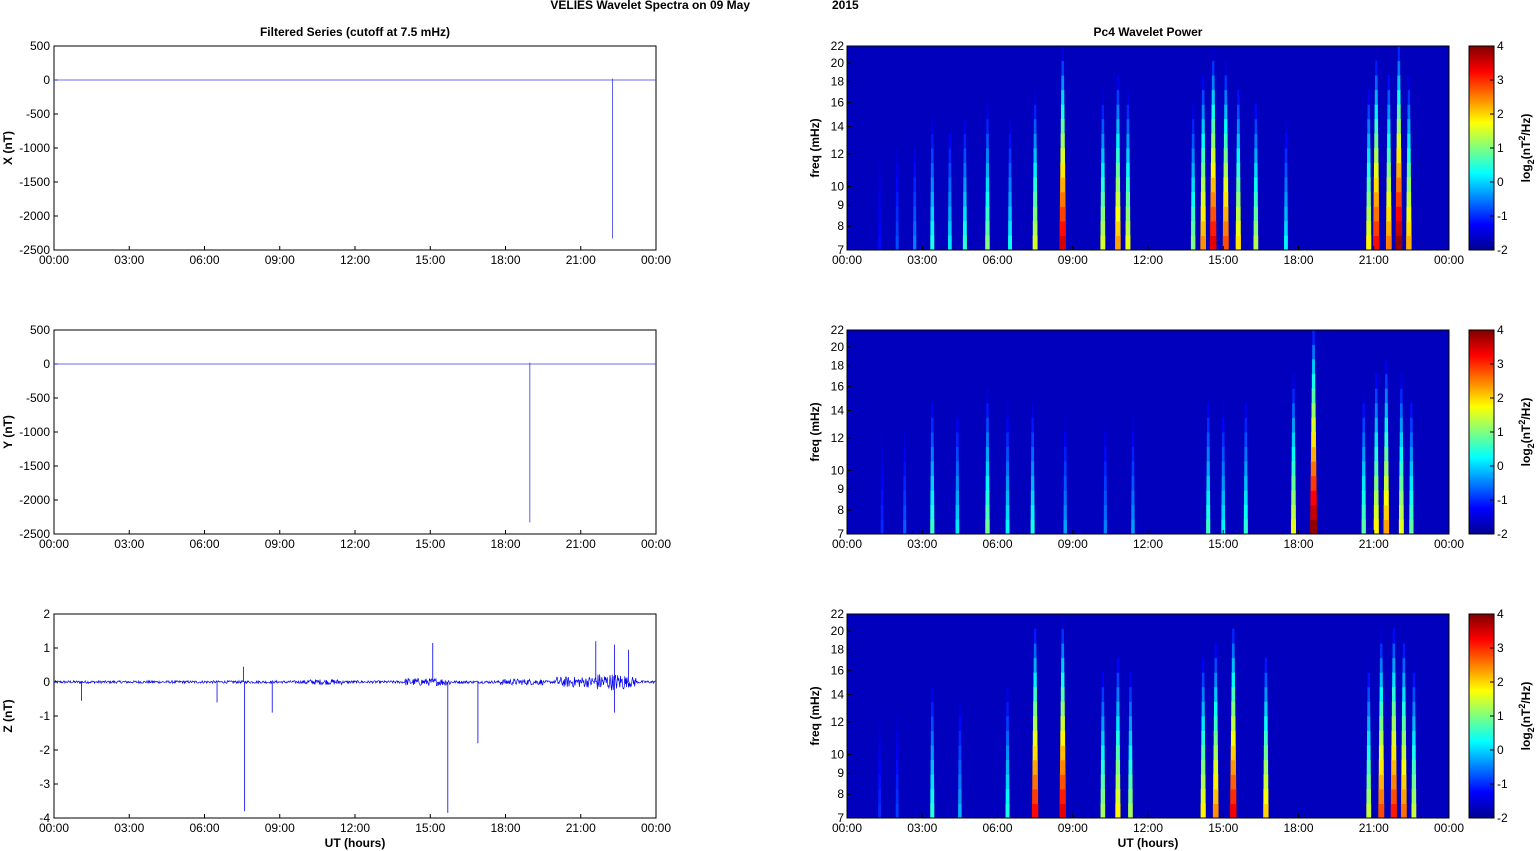 This screenshot has height=851, width=1536. I want to click on wavelet-z-xtick-label: 18:00, so click(1298, 828).